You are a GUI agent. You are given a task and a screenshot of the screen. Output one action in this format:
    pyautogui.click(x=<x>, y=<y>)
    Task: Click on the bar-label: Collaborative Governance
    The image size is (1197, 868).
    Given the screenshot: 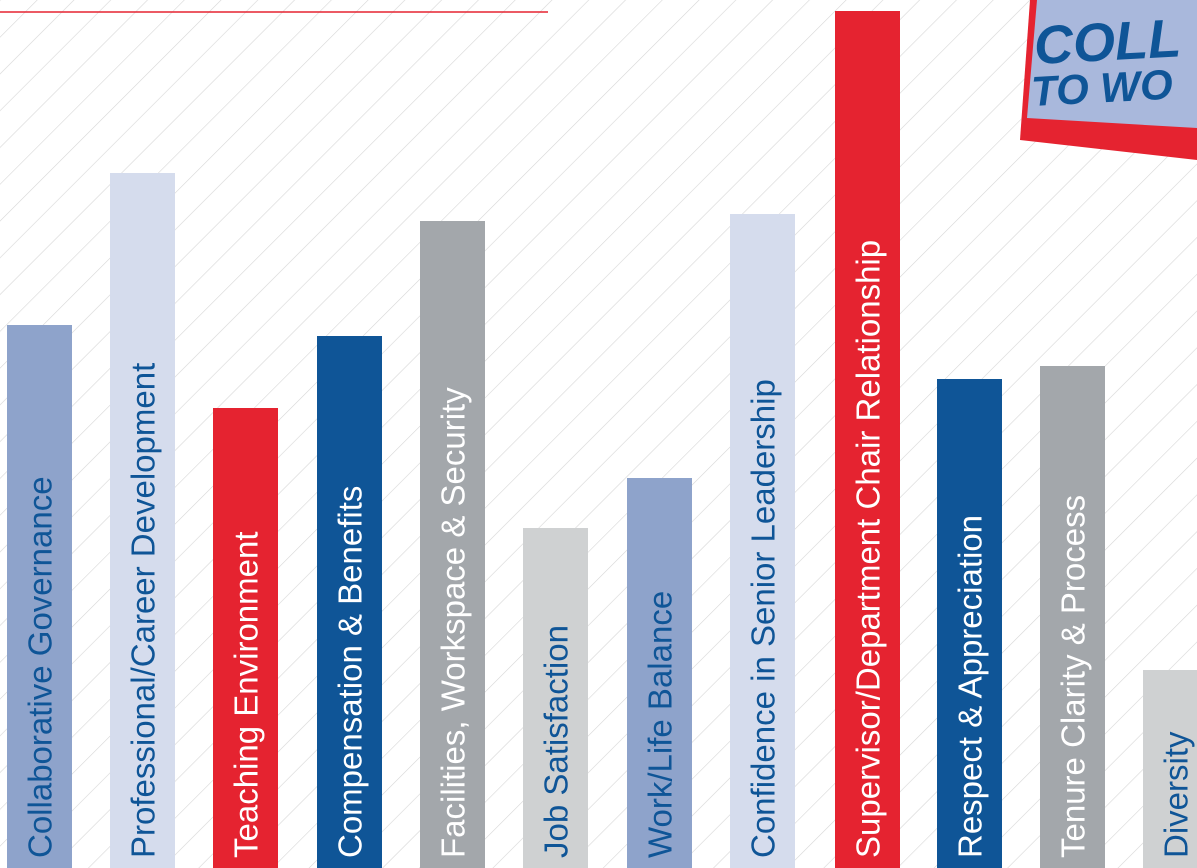 What is the action you would take?
    pyautogui.click(x=40, y=667)
    